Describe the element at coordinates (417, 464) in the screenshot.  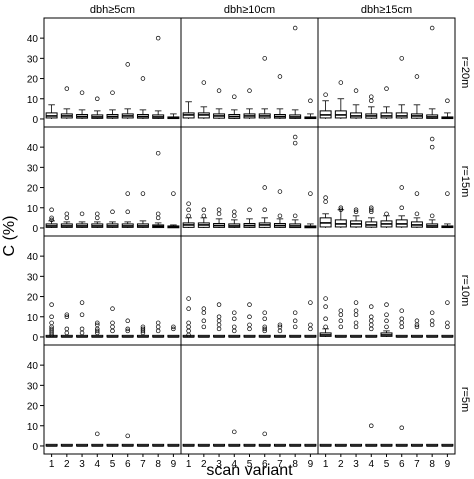
I see `x-tick-label: 7` at that location.